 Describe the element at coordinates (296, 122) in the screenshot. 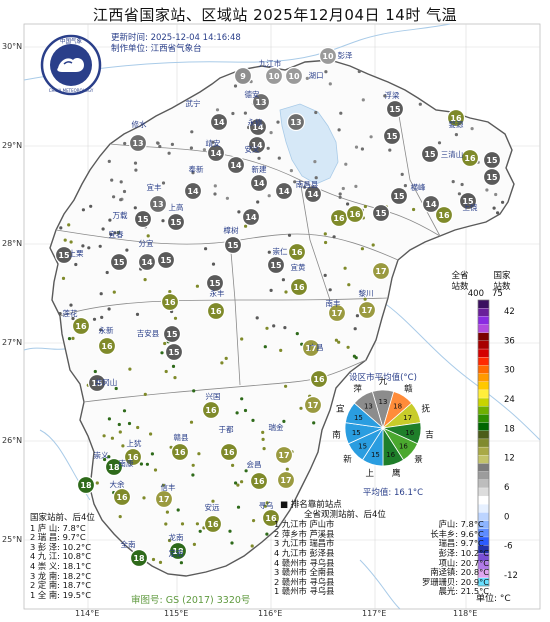

I see `station-bubble: 13` at that location.